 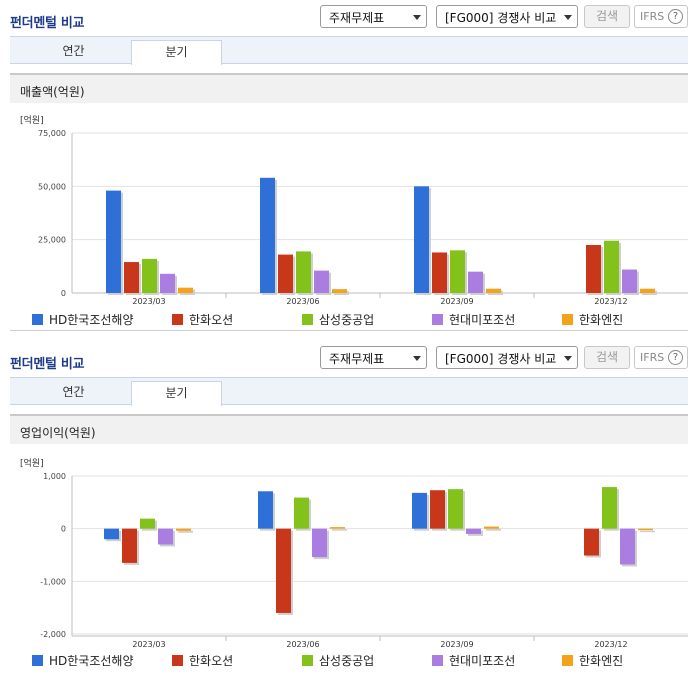 What do you see at coordinates (53, 581) in the screenshot?
I see `y-tick-label: -1,000` at bounding box center [53, 581].